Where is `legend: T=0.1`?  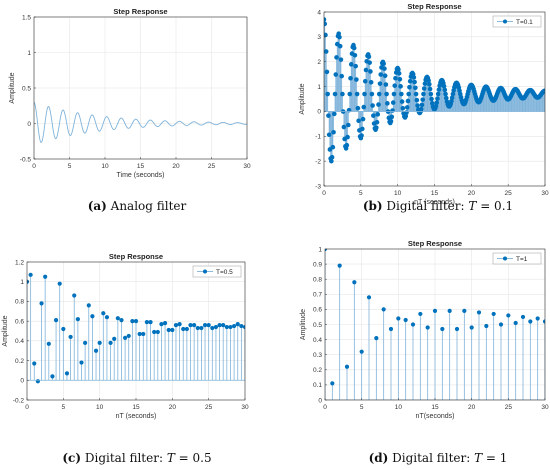 legend: T=0.1 is located at coordinates (517, 21).